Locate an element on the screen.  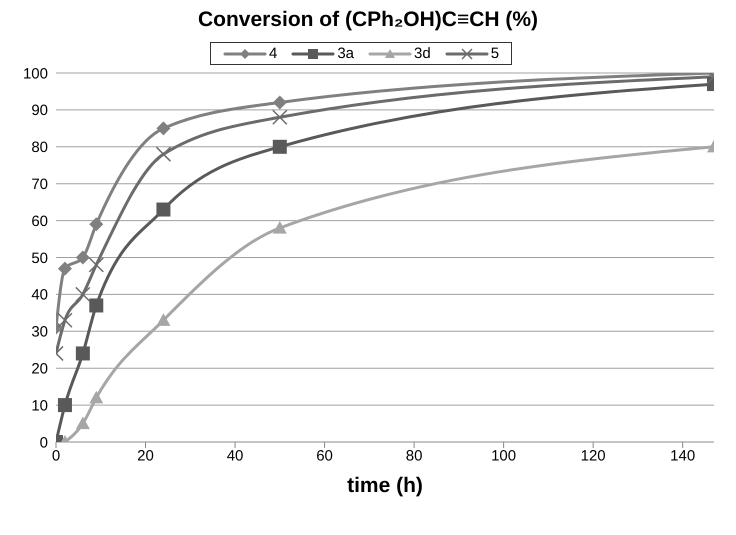
legend-label: 3a is located at coordinates (345, 53).